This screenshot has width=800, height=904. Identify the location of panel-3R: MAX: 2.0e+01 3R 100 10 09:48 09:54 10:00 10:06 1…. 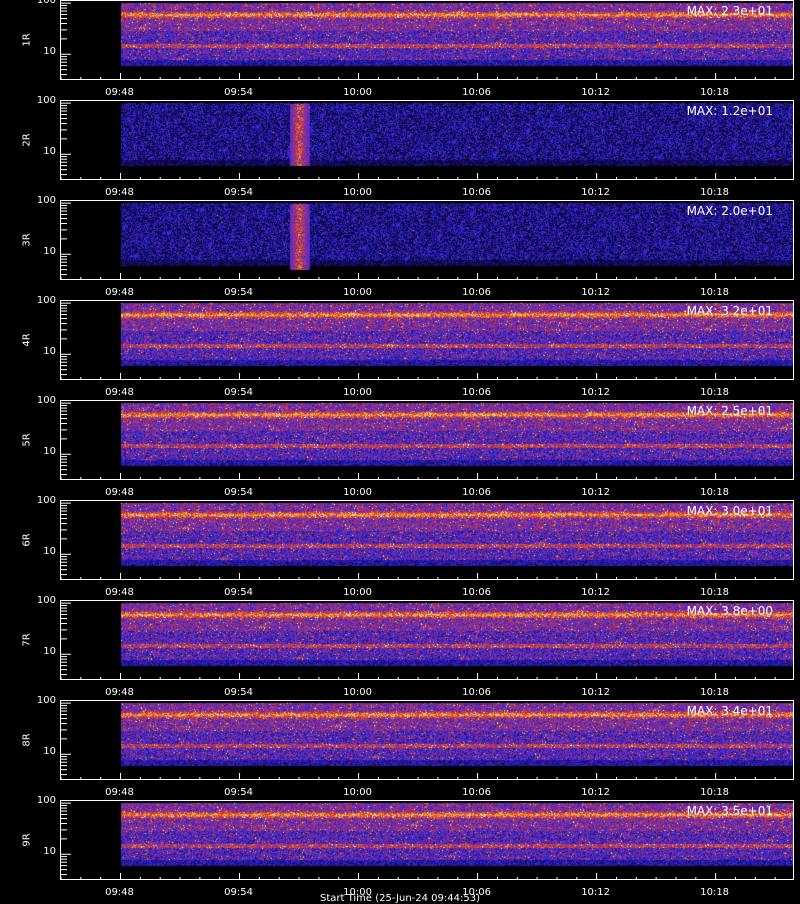
(400, 247).